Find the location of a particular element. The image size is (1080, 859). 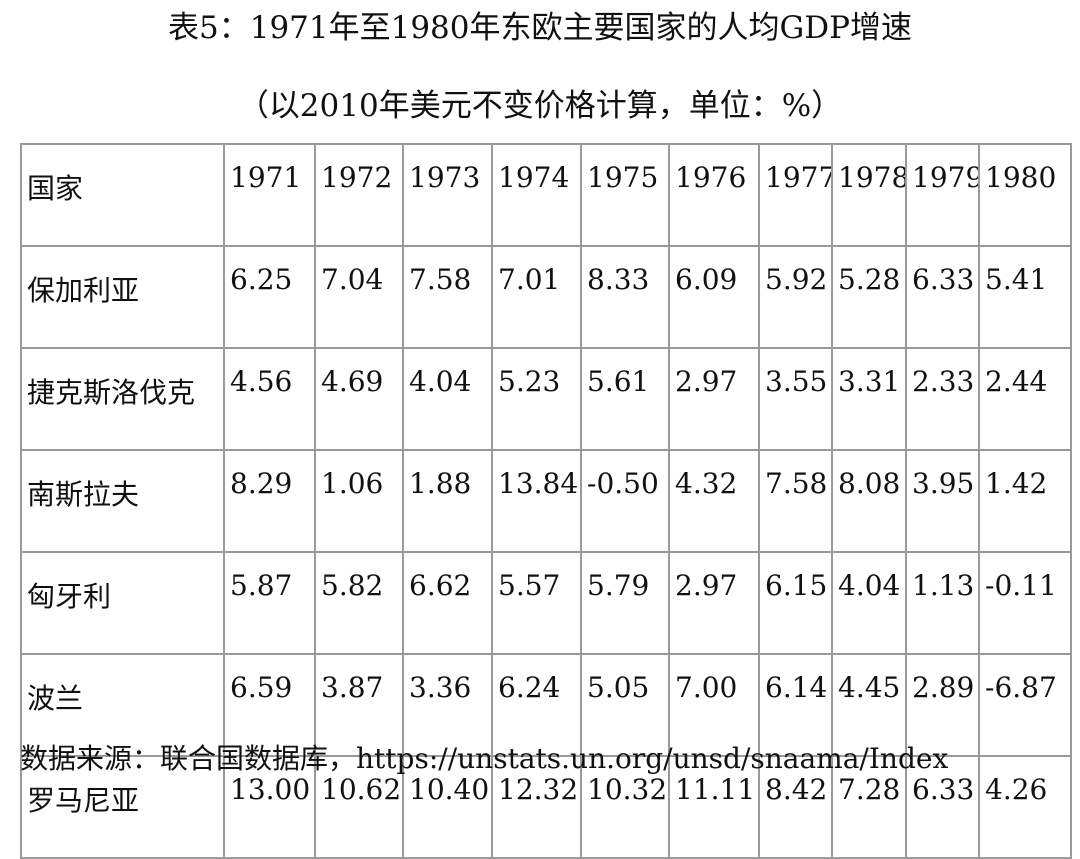

value-cell: 6.33 is located at coordinates (942, 297).